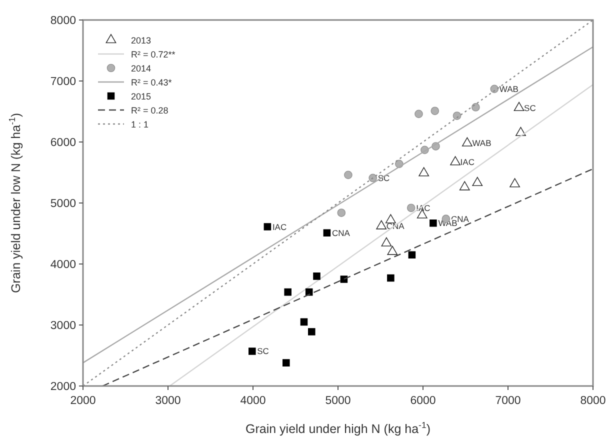 This screenshot has width=609, height=445. Describe the element at coordinates (593, 401) in the screenshot. I see `x-tick-label: 8000` at that location.